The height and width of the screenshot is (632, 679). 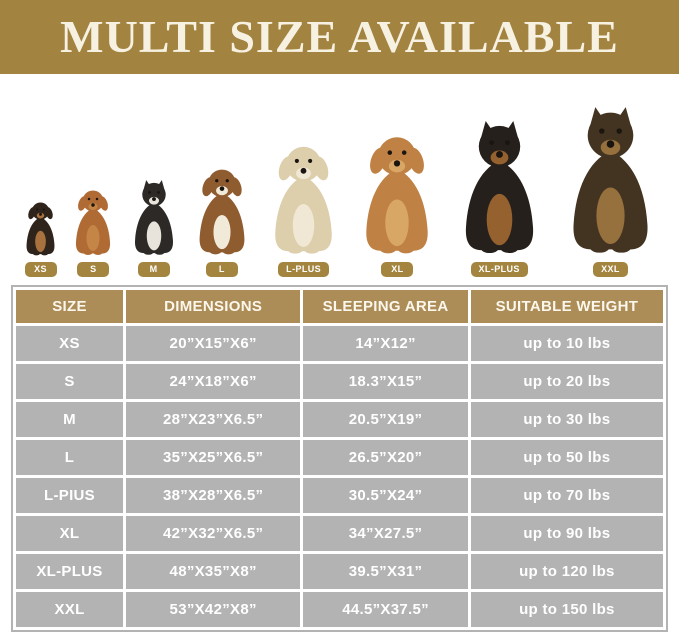 I want to click on column-header-suitable-weight: SUITABLE WEIGHT, so click(x=566, y=306).